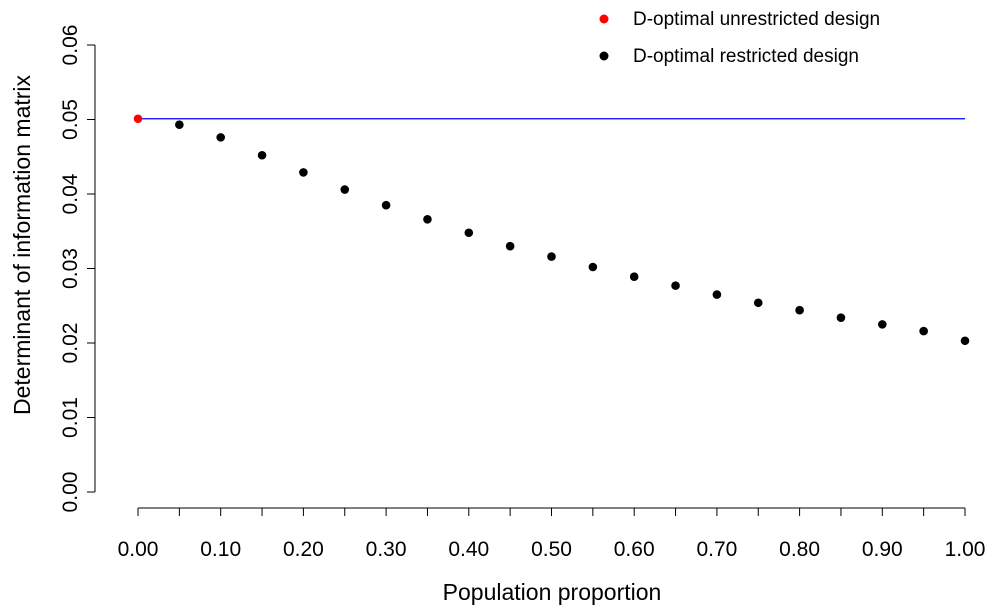 This screenshot has height=608, width=993. I want to click on x-tick-label: 0.60, so click(634, 549).